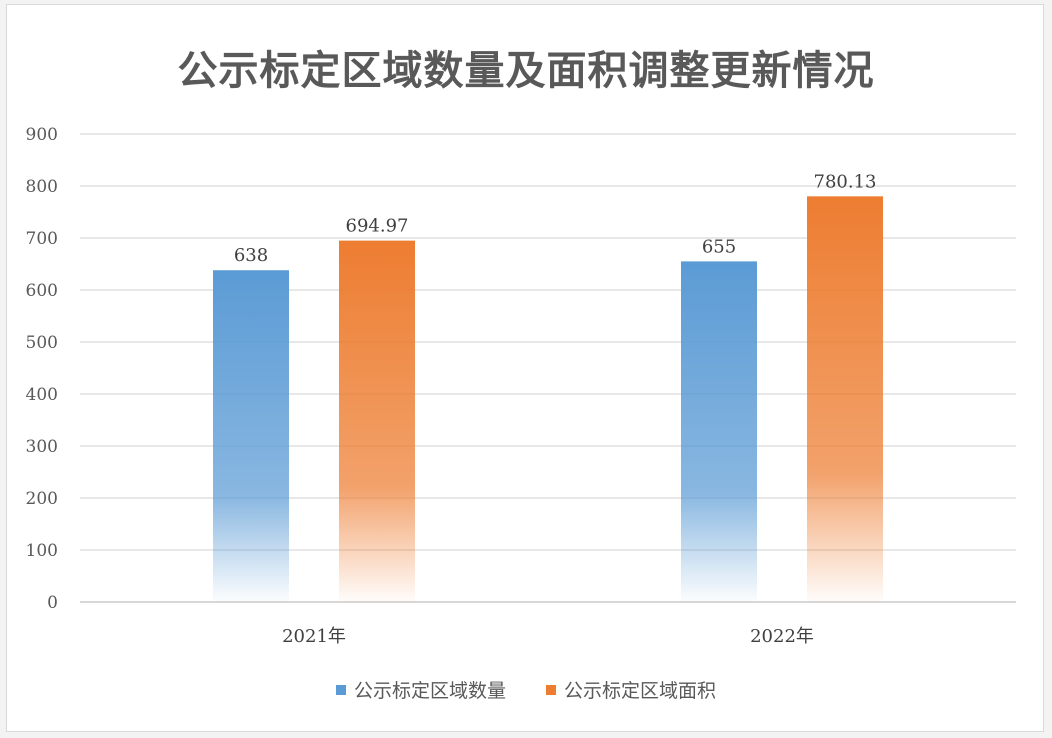 Image resolution: width=1052 pixels, height=738 pixels. I want to click on legend-item-area: 公示标定区域面积, so click(631, 689).